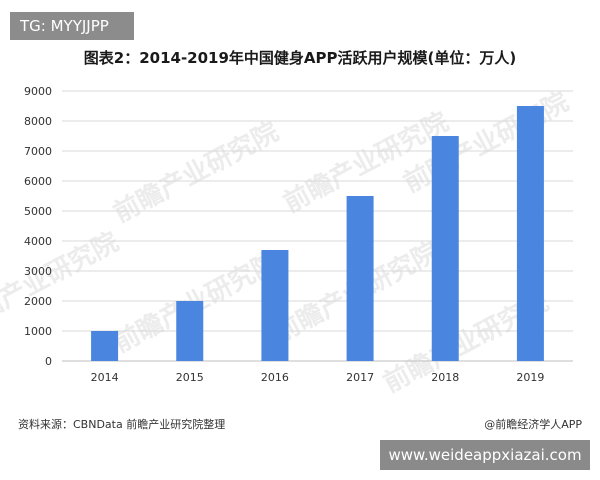 Image resolution: width=600 pixels, height=480 pixels. Describe the element at coordinates (190, 331) in the screenshot. I see `bar-2015` at that location.